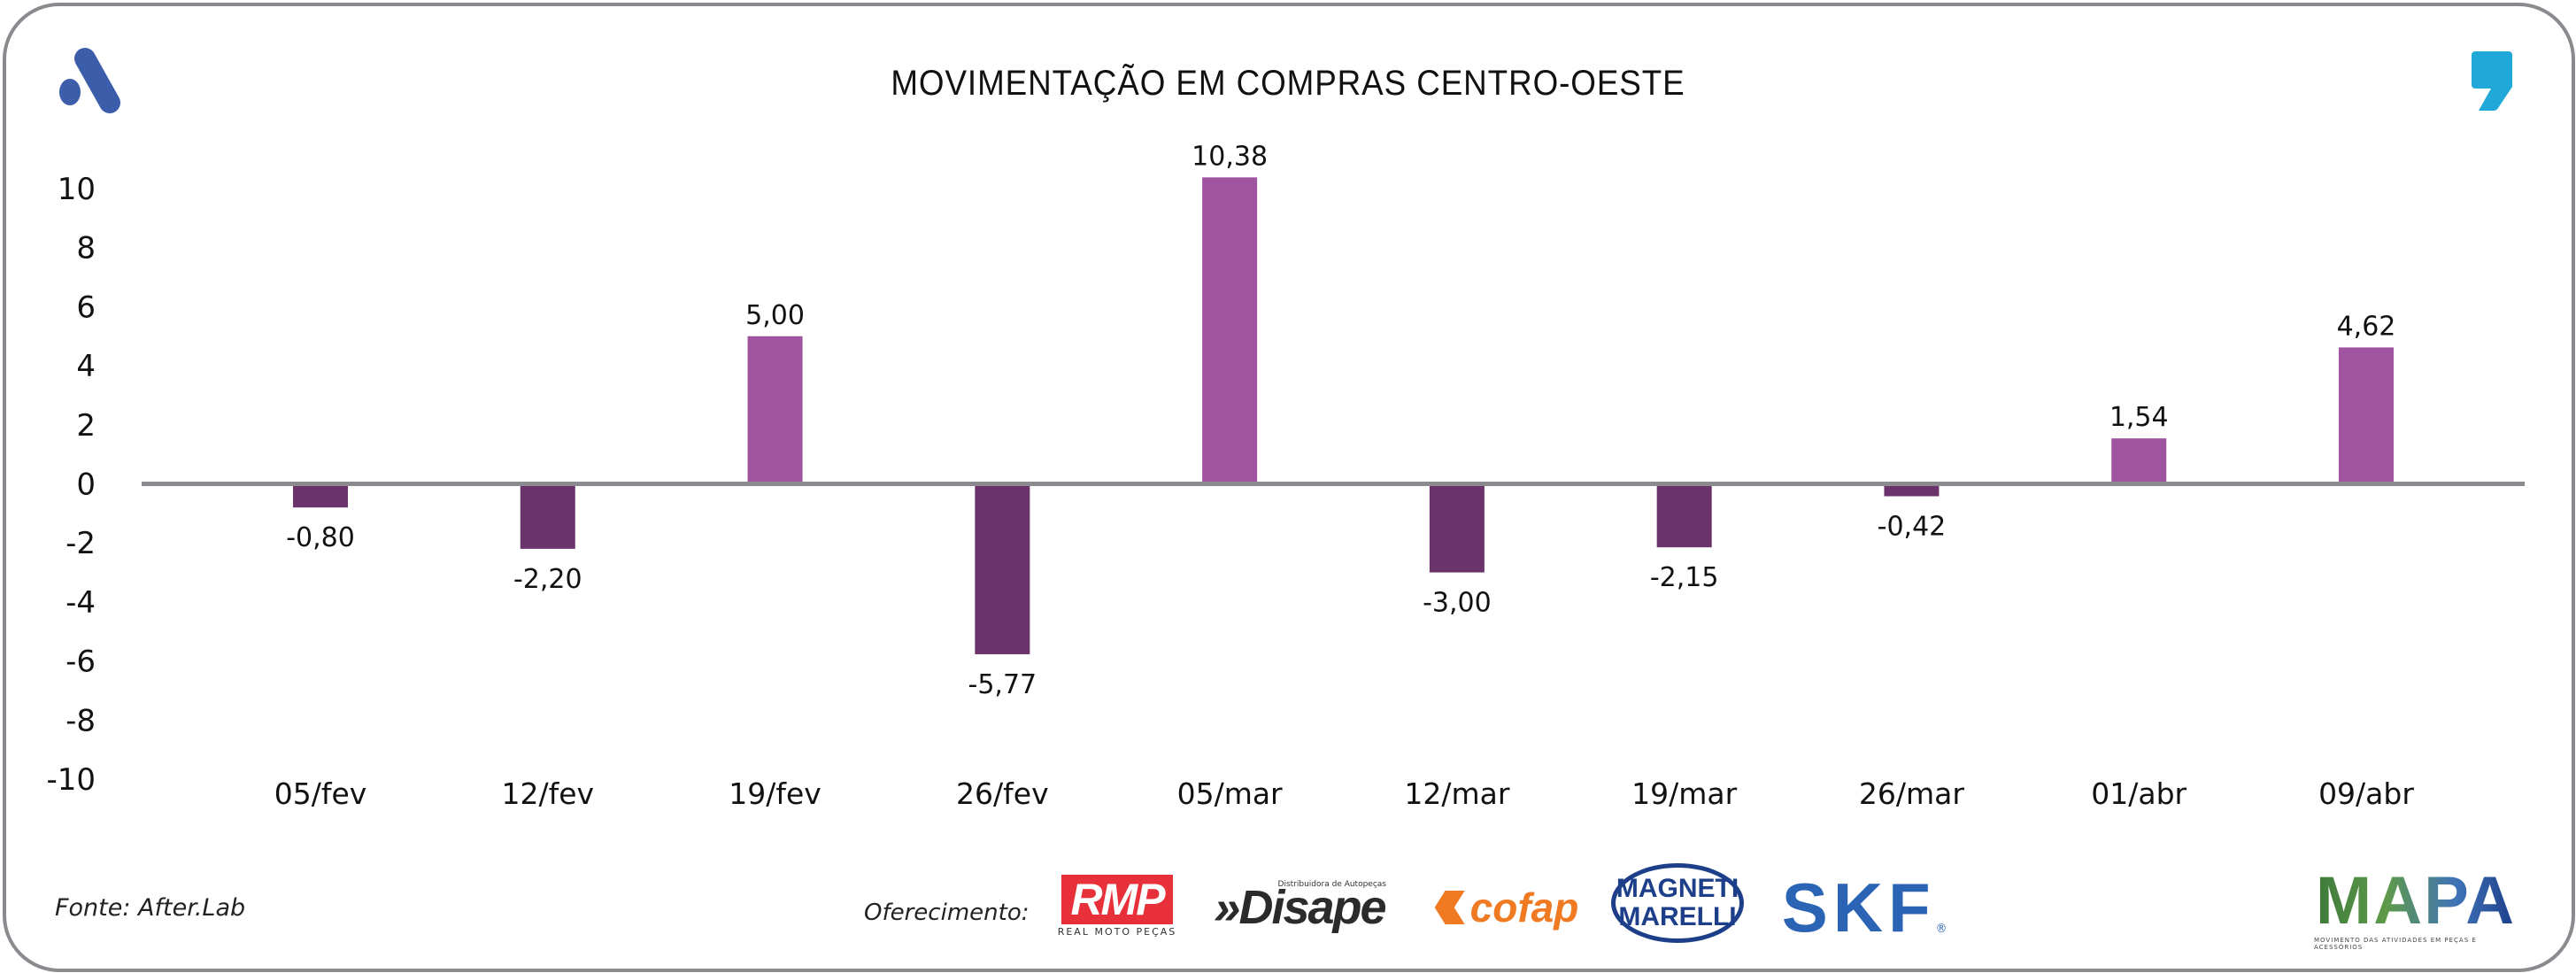 The width and height of the screenshot is (2576, 973). I want to click on x-tick-label: 19/mar, so click(1684, 794).